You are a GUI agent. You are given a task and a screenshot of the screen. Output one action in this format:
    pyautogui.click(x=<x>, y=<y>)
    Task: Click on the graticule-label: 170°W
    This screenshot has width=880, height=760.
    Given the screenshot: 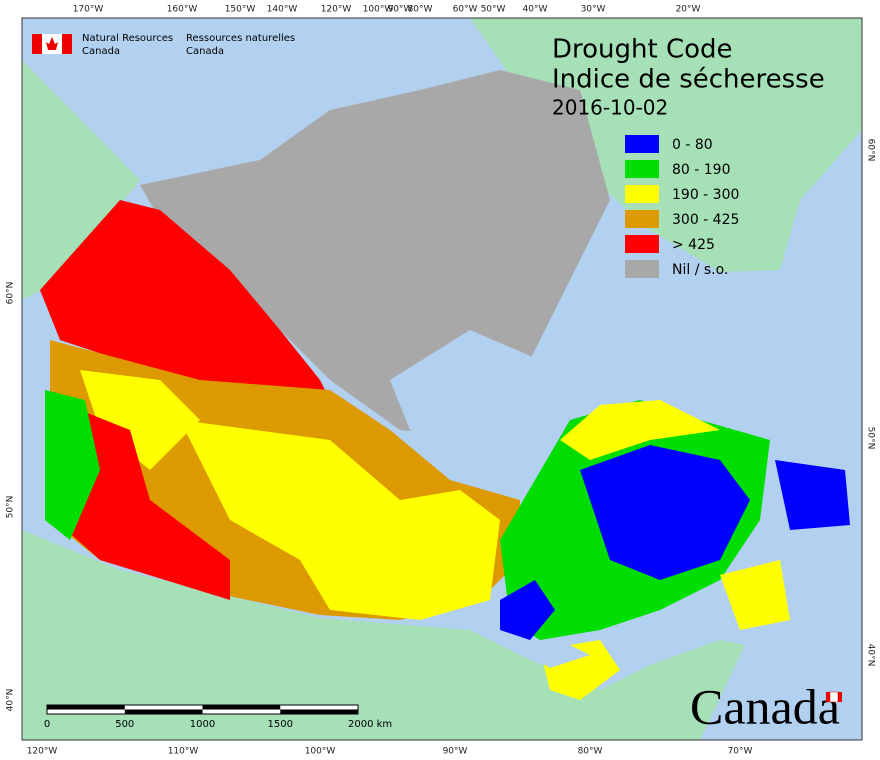 What is the action you would take?
    pyautogui.click(x=88, y=10)
    